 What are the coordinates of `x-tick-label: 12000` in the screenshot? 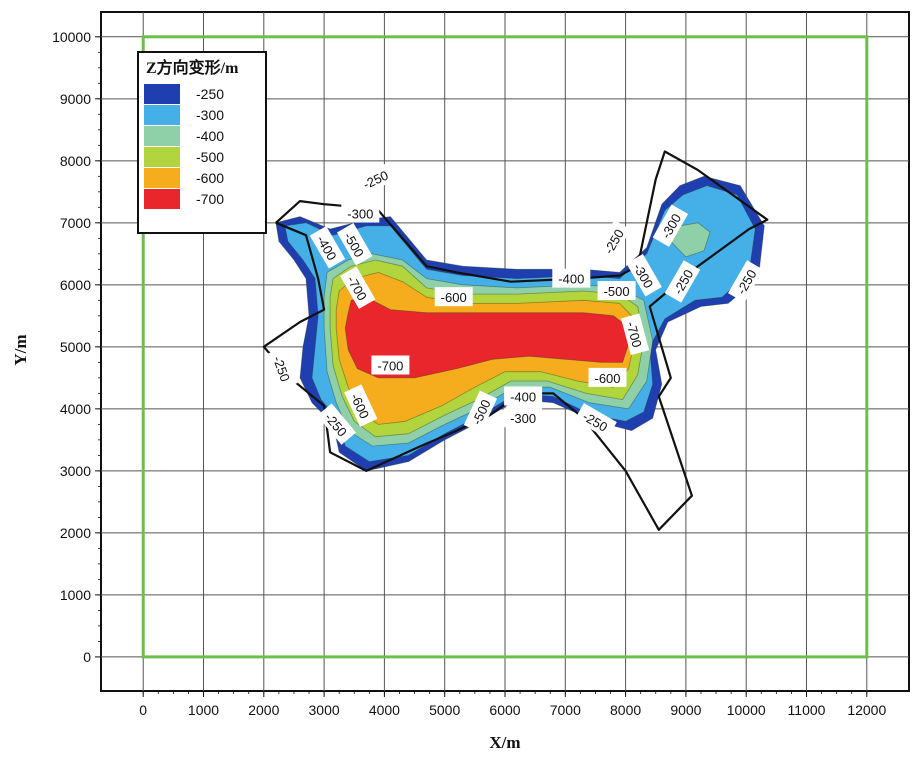 It's located at (866, 710).